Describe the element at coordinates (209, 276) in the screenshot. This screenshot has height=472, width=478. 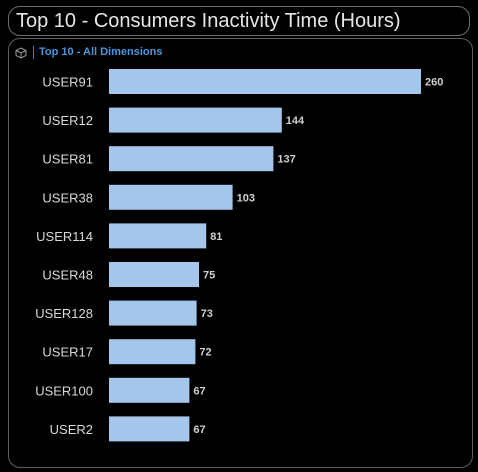
I see `value-label: 75` at that location.